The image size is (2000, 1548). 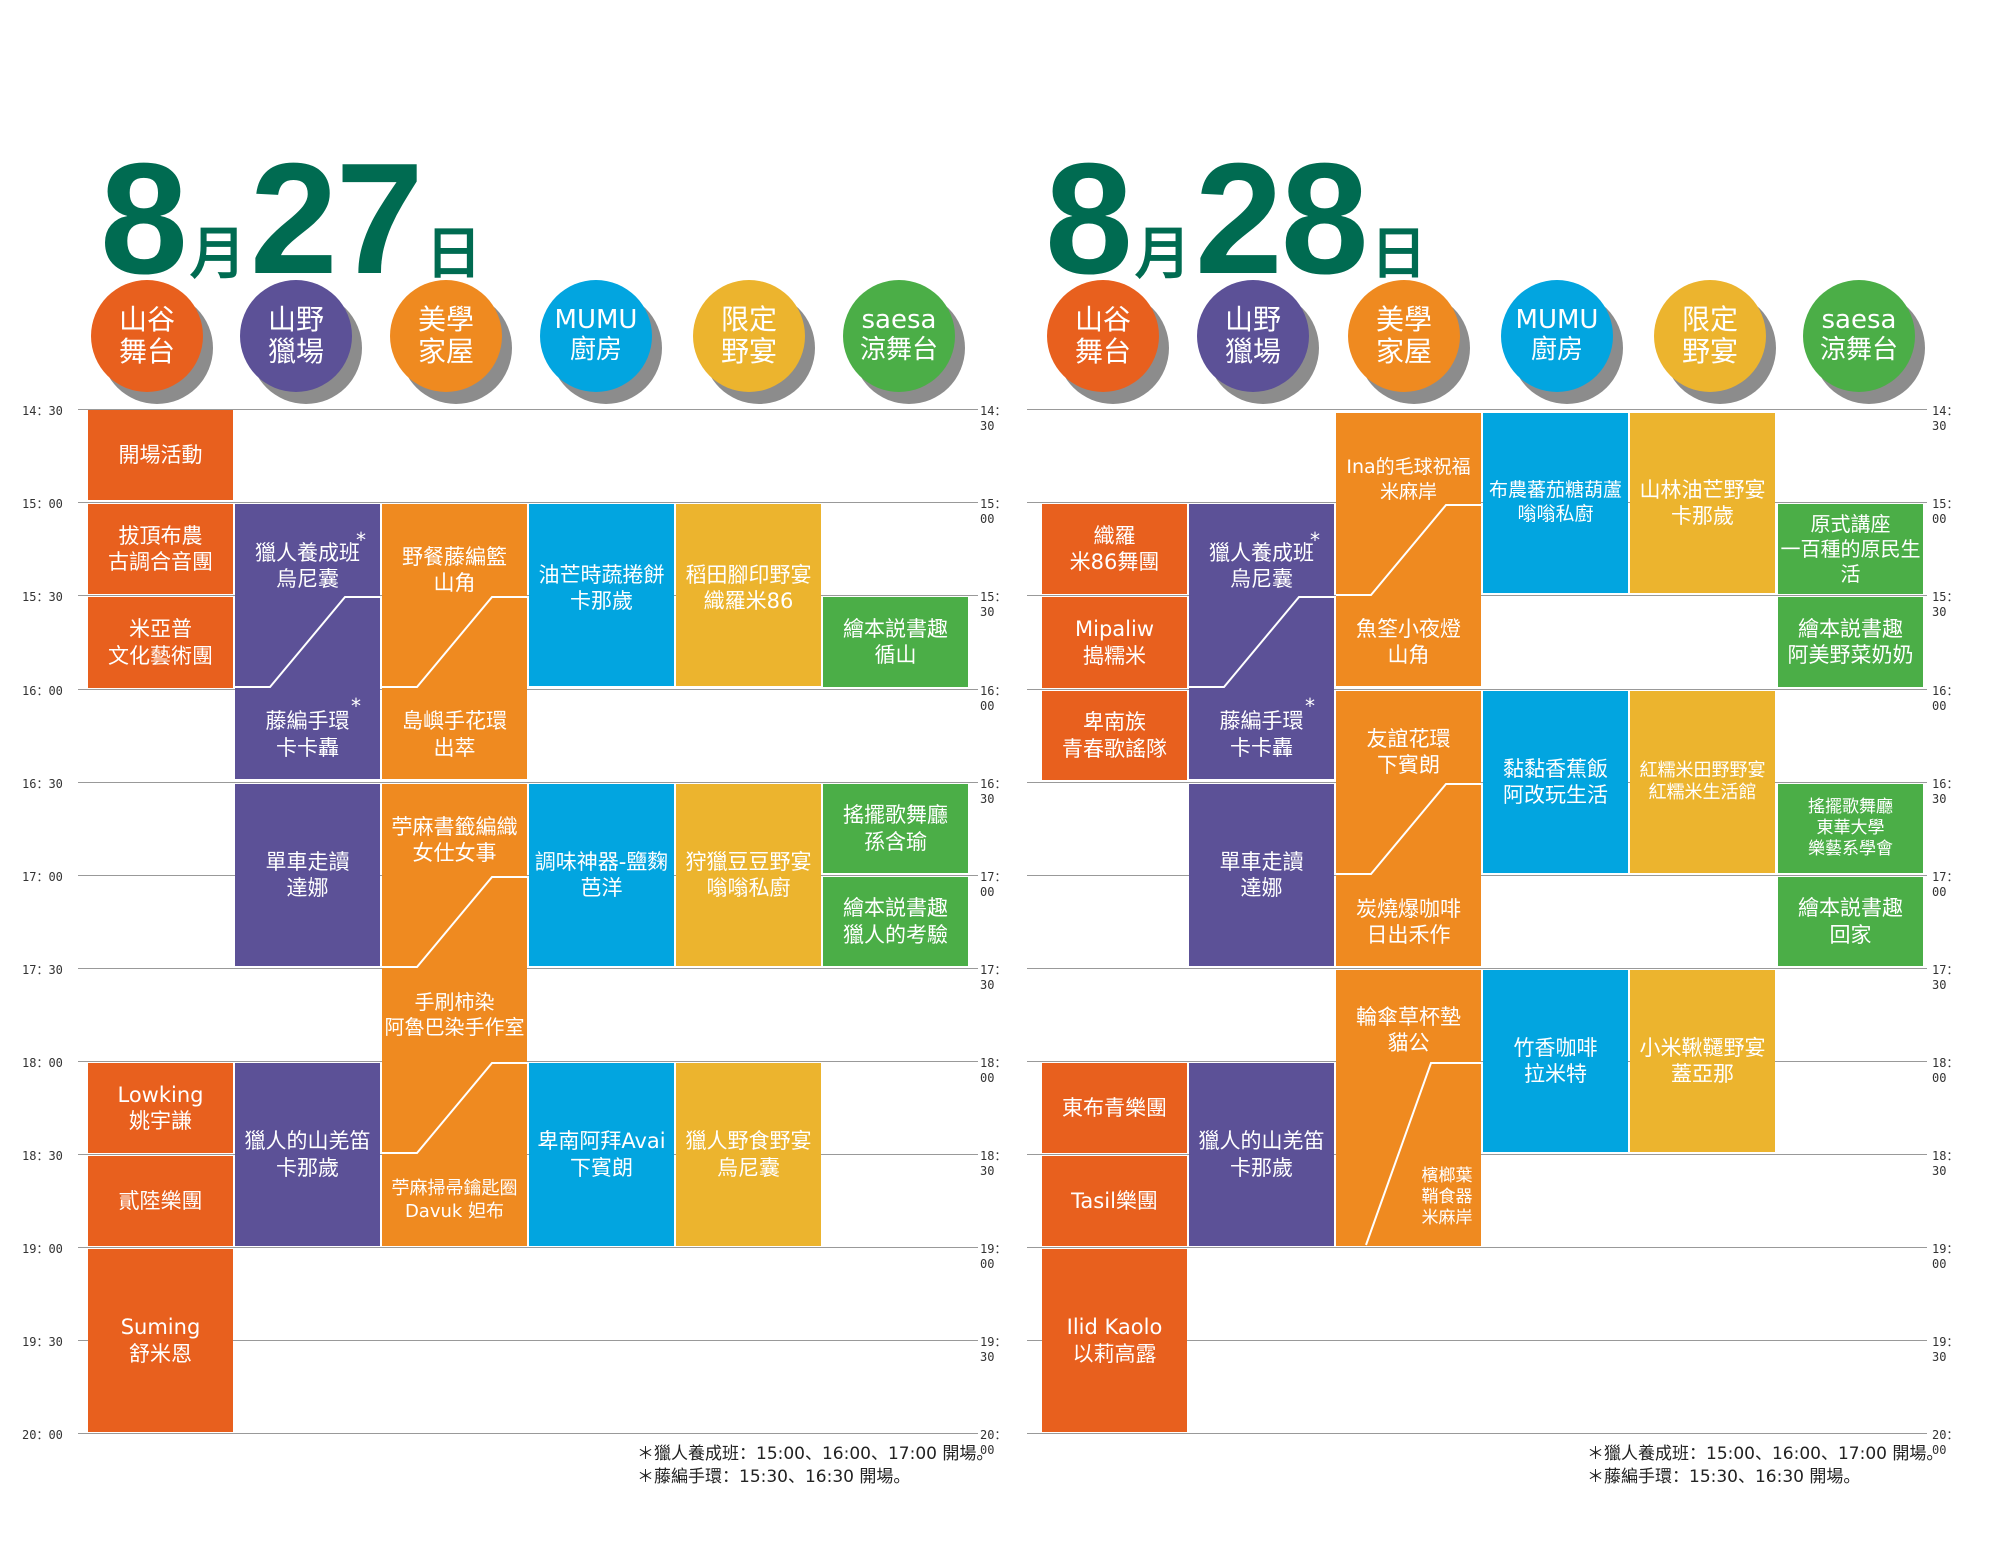 I want to click on venue-limited-feast: 限定 野宴, so click(x=754, y=342).